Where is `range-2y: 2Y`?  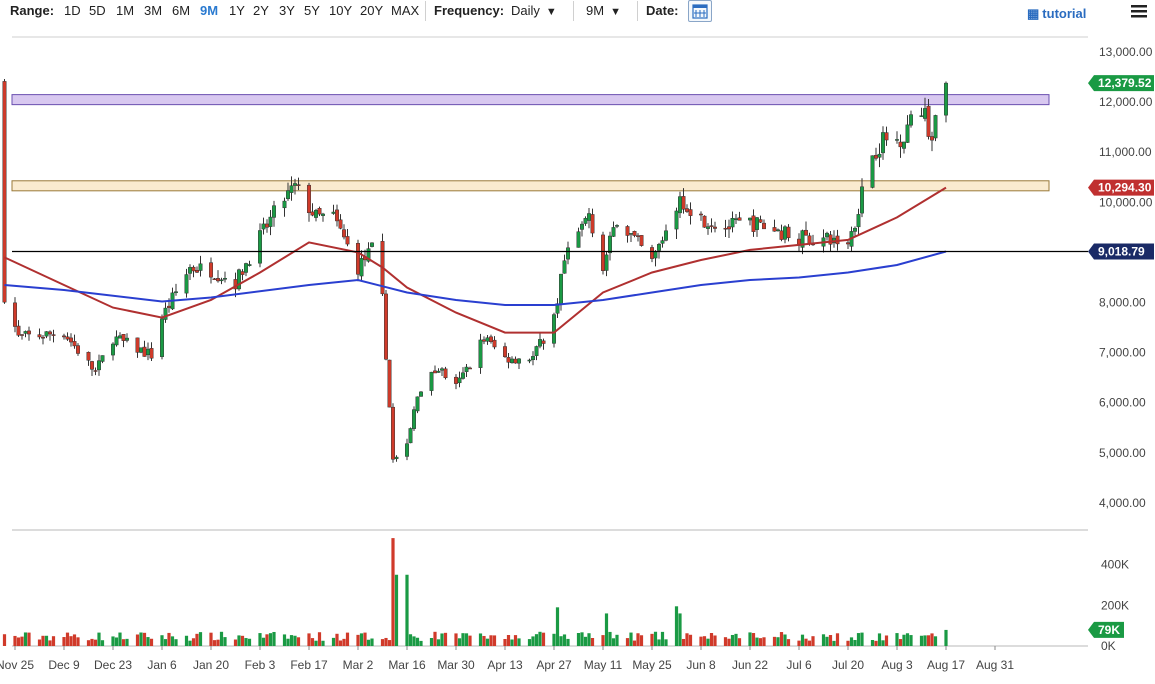
range-2y: 2Y is located at coordinates (261, 10).